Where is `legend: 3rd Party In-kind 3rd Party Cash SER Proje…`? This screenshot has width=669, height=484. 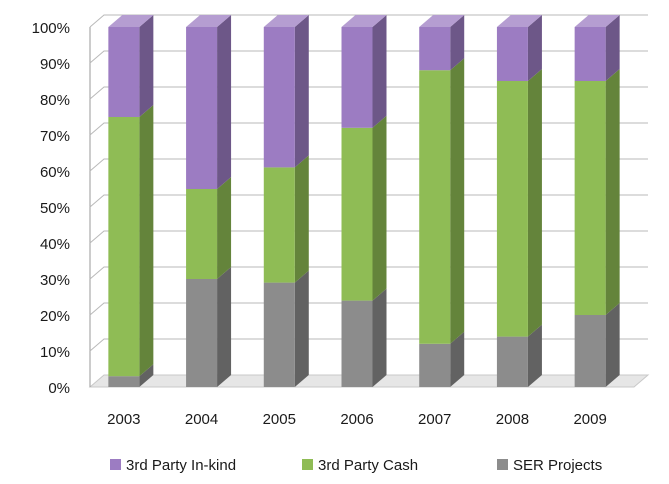 legend: 3rd Party In-kind 3rd Party Cash SER Proje… is located at coordinates (356, 465).